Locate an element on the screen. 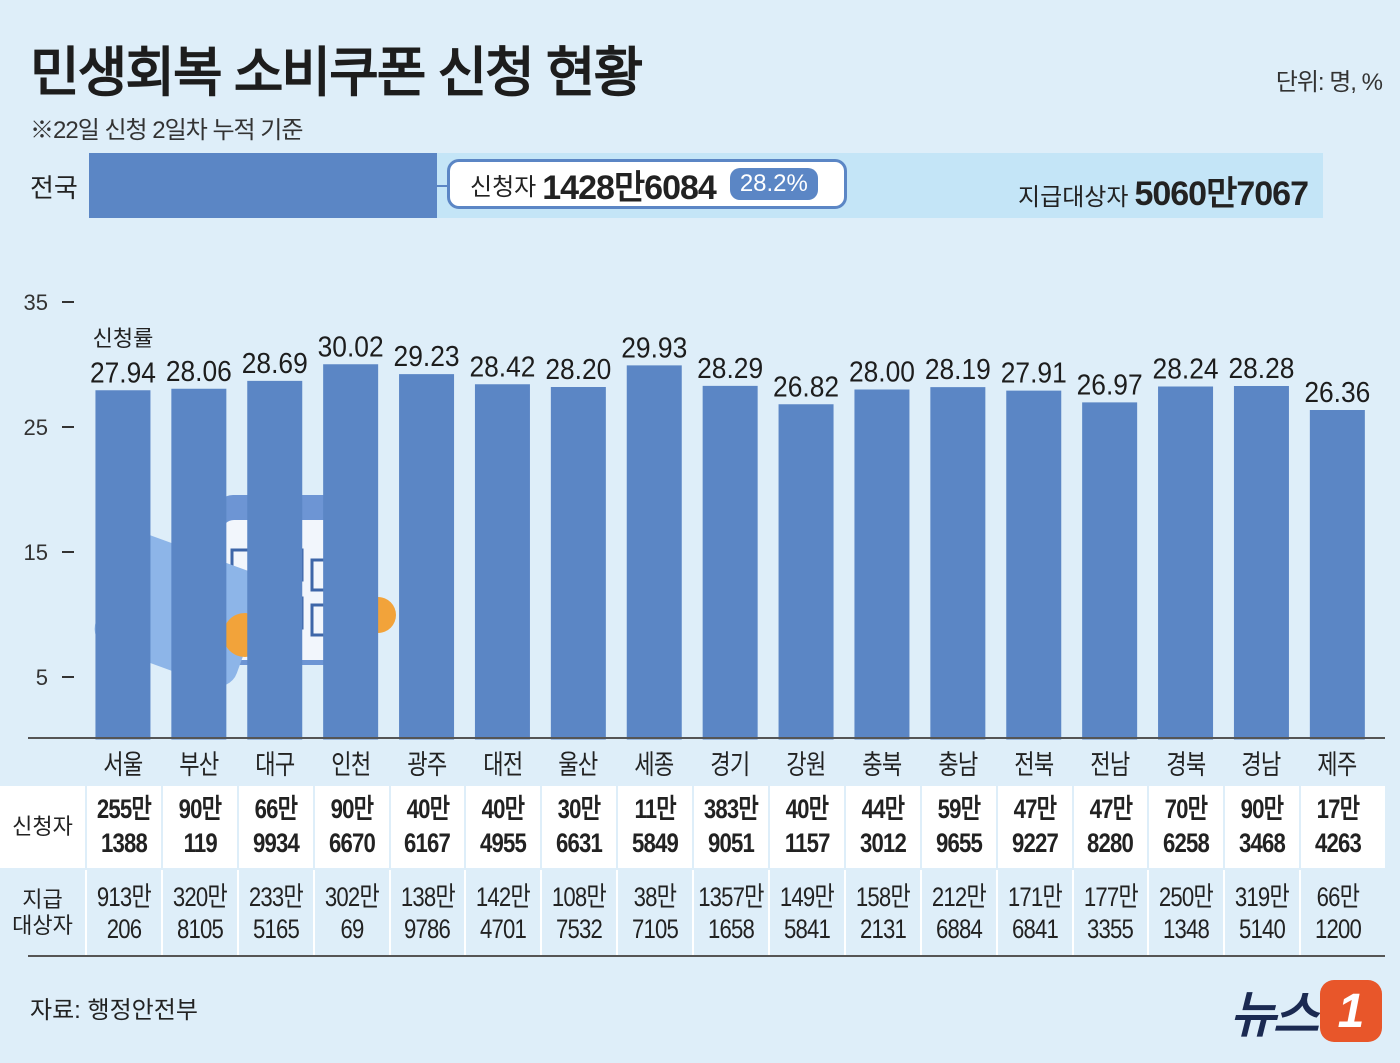  region-name: 서울 is located at coordinates (123, 764).